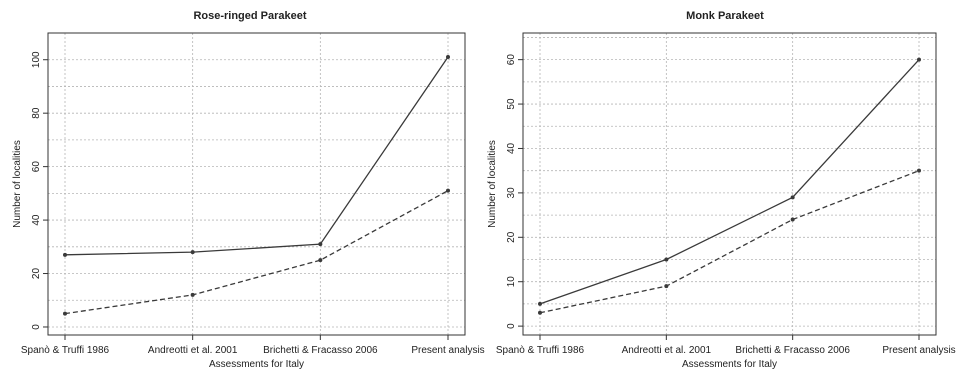 The image size is (961, 381). Describe the element at coordinates (725, 16) in the screenshot. I see `chart-title: Monk Parakeet` at that location.